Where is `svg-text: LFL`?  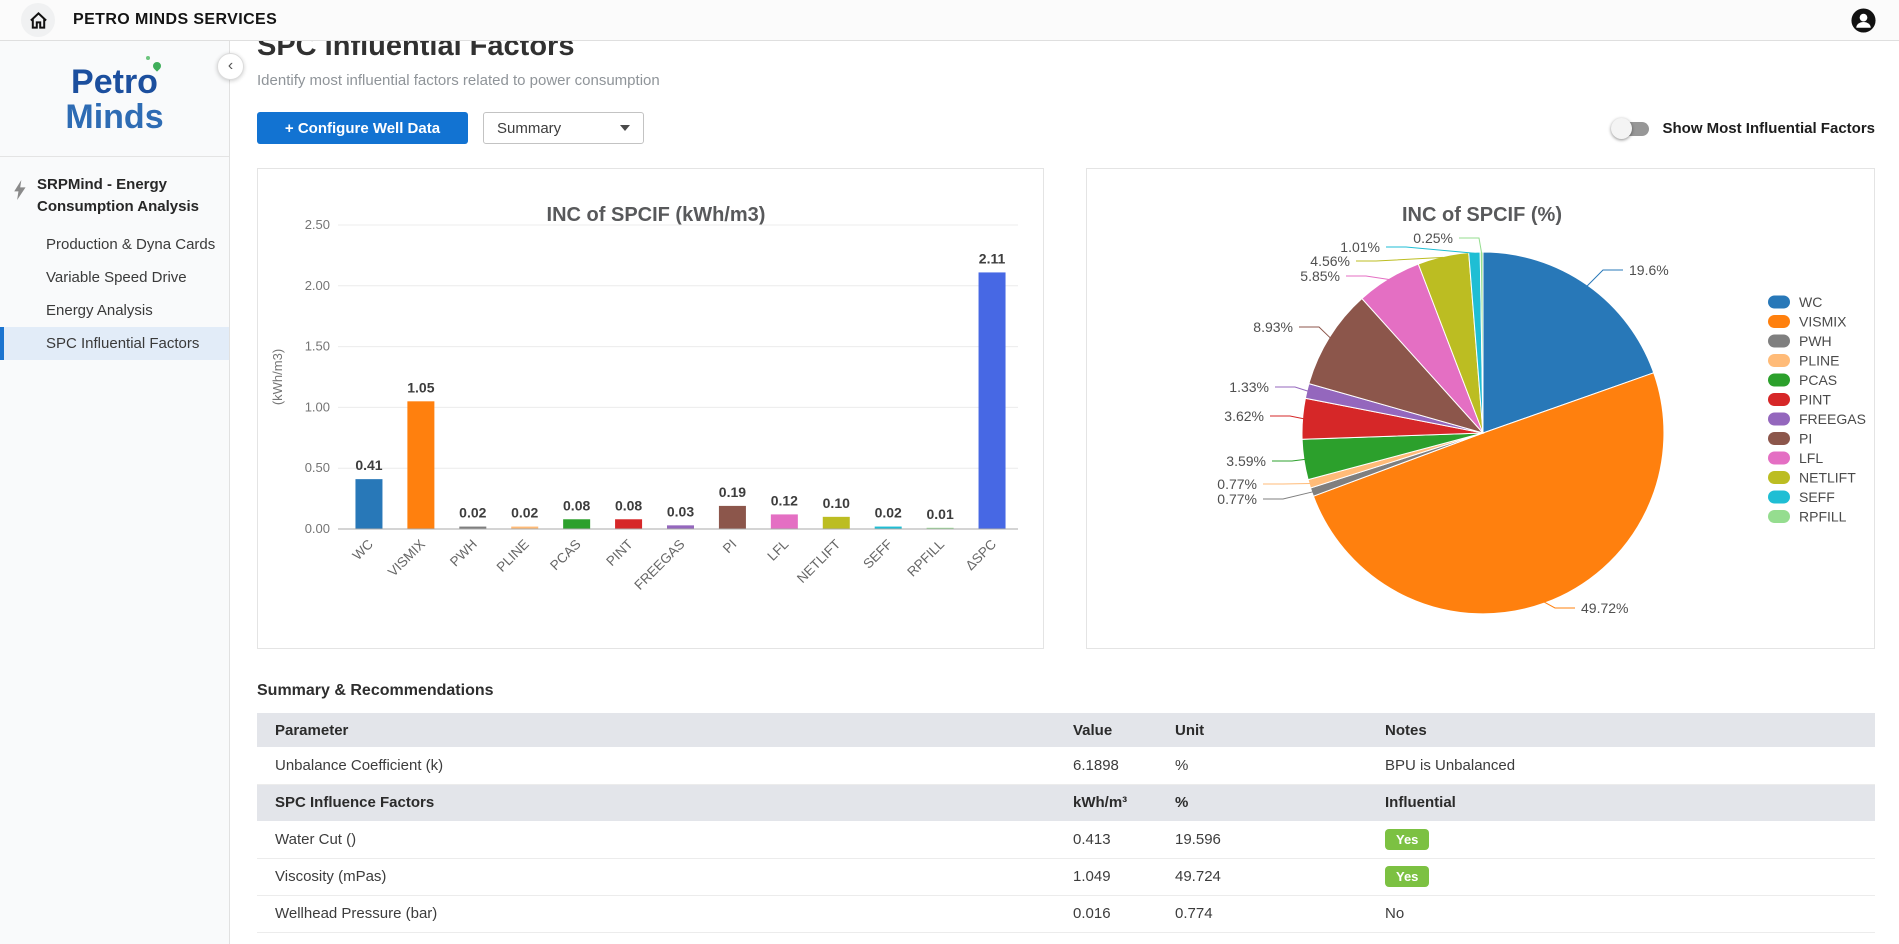 svg-text: LFL is located at coordinates (777, 549).